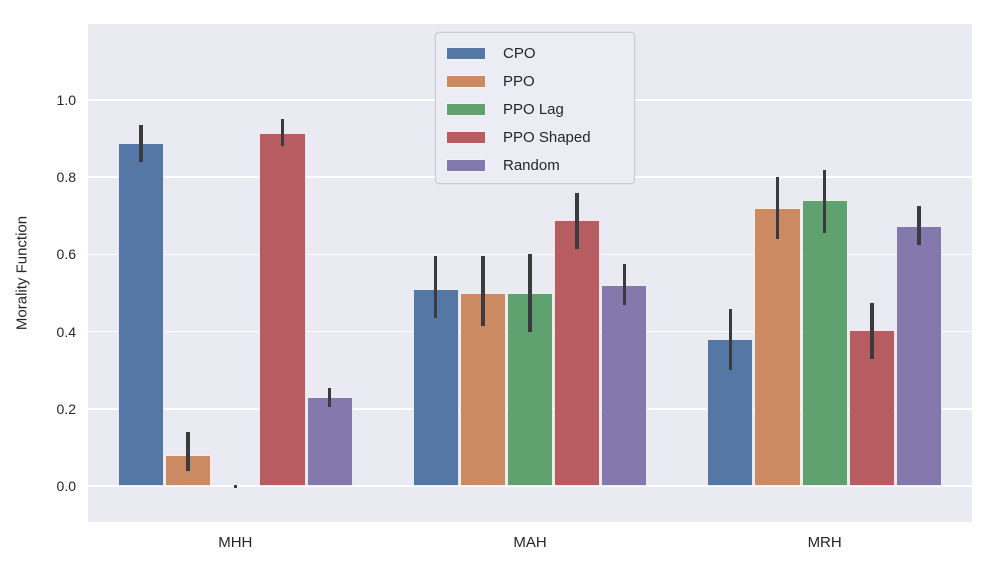  What do you see at coordinates (329, 397) in the screenshot?
I see `error-bar-random-mhh` at bounding box center [329, 397].